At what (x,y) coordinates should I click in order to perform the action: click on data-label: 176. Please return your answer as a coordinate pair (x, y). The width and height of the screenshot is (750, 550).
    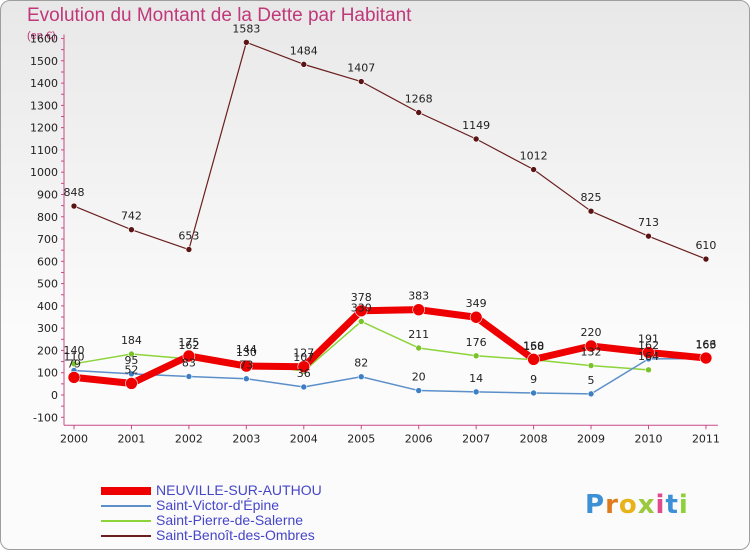
    Looking at the image, I should click on (476, 342).